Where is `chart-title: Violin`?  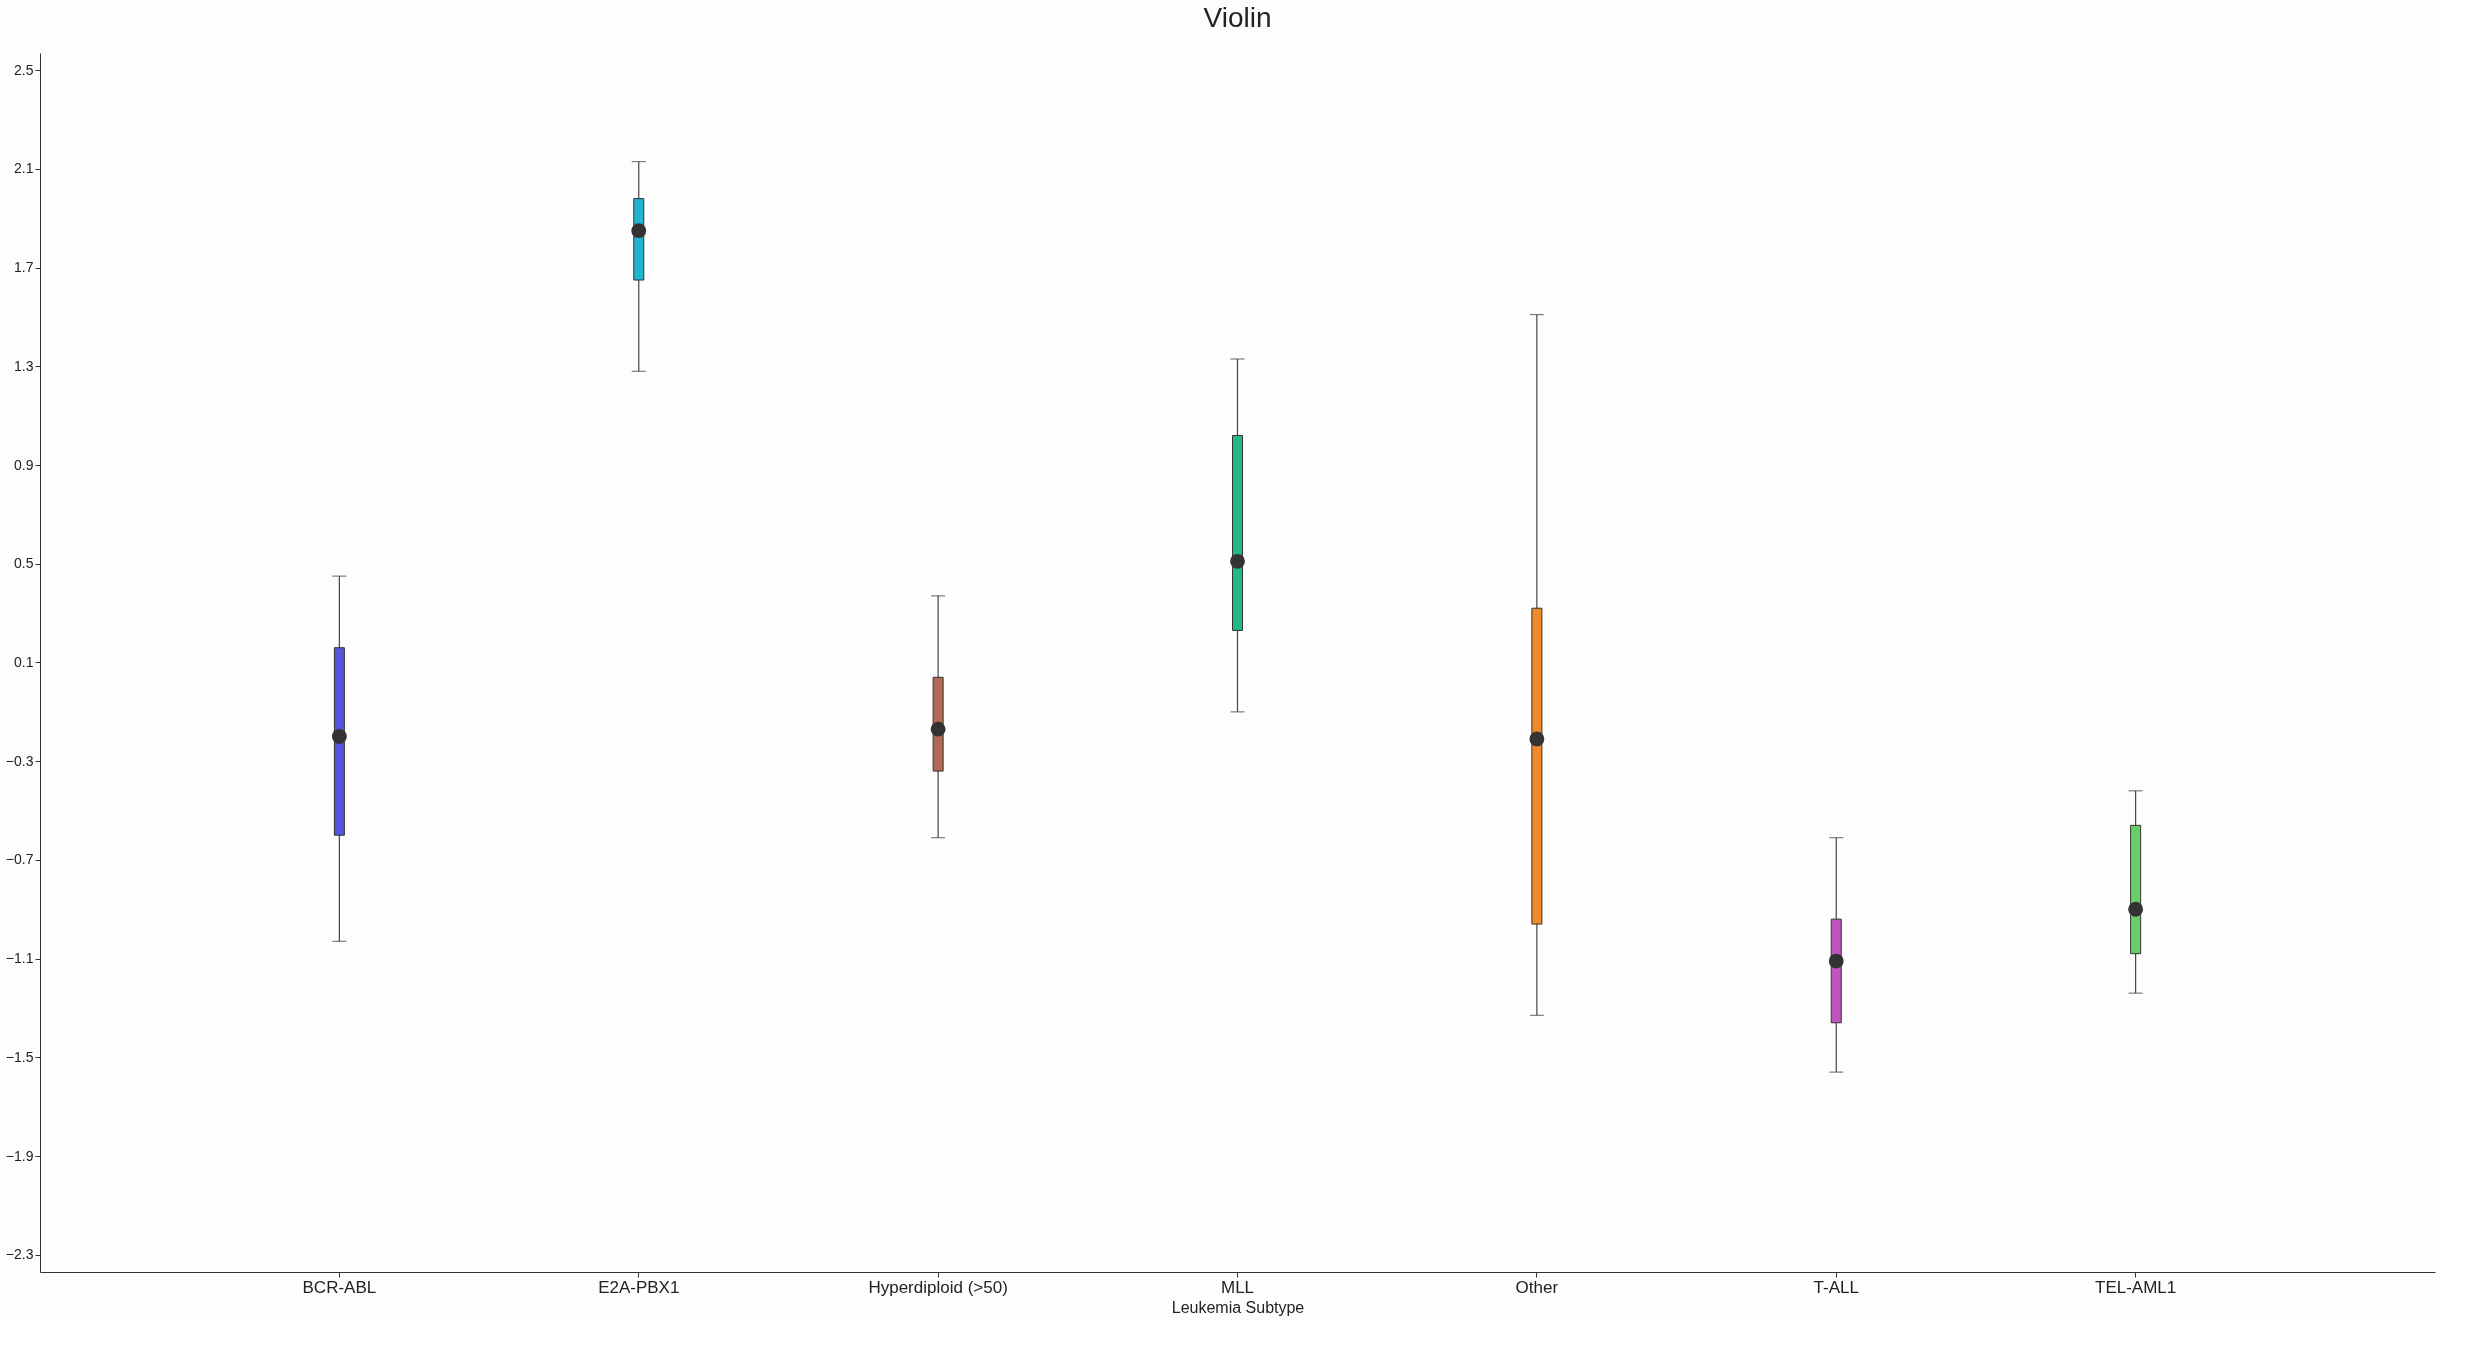 chart-title: Violin is located at coordinates (1237, 17).